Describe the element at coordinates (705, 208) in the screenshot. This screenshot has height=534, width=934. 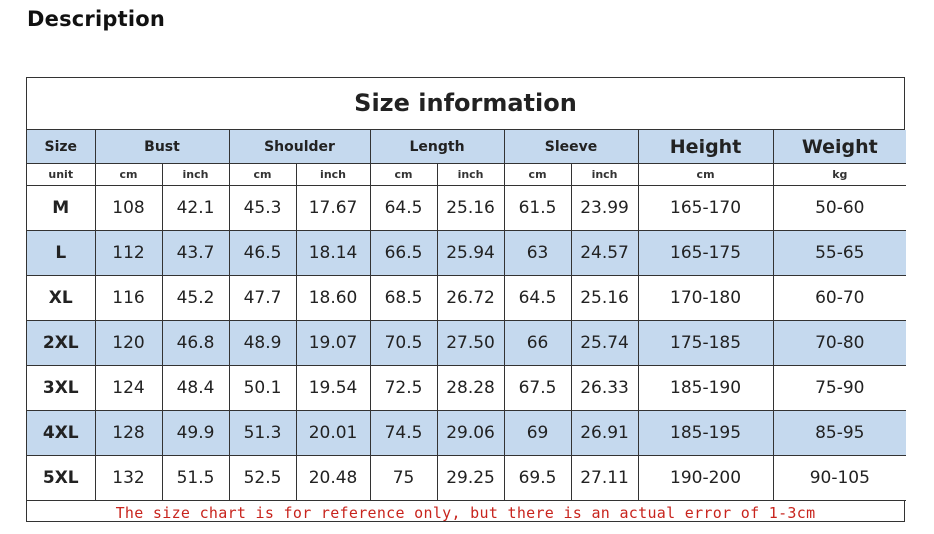
I see `table-cell: 165-170` at that location.